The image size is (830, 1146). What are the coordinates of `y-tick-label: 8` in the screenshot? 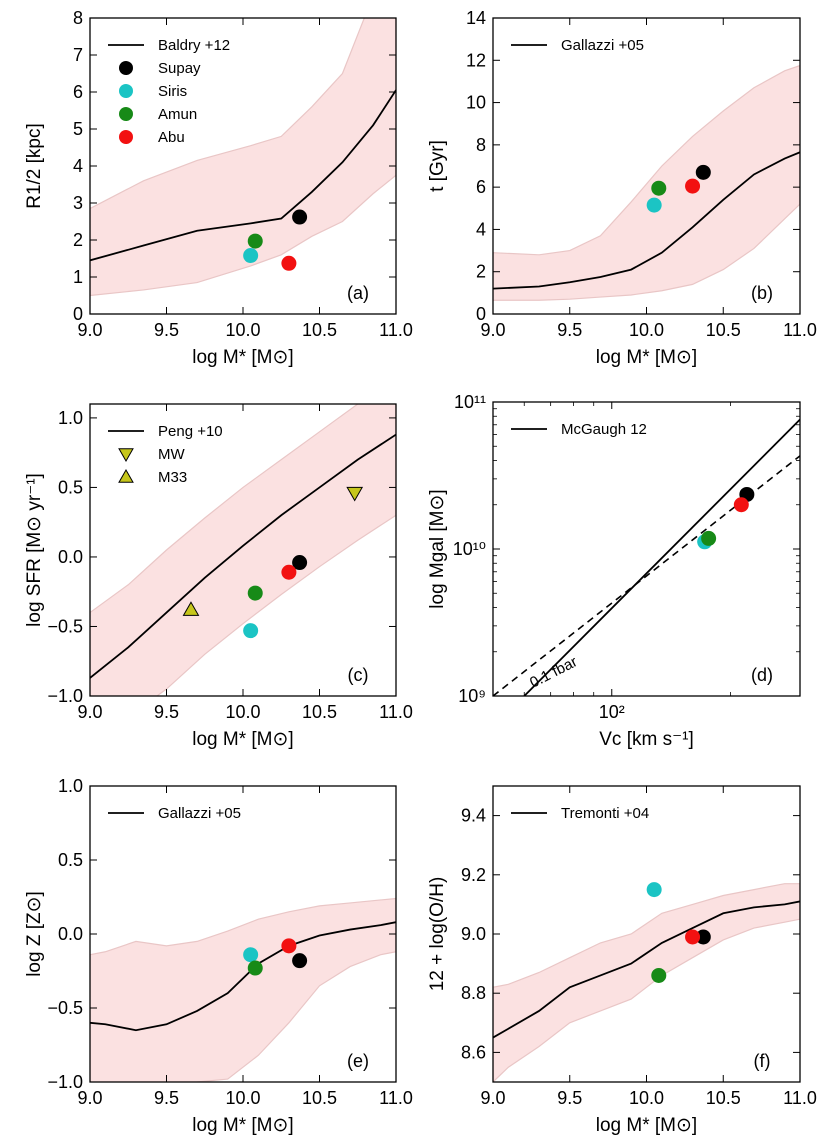 It's located at (481, 145).